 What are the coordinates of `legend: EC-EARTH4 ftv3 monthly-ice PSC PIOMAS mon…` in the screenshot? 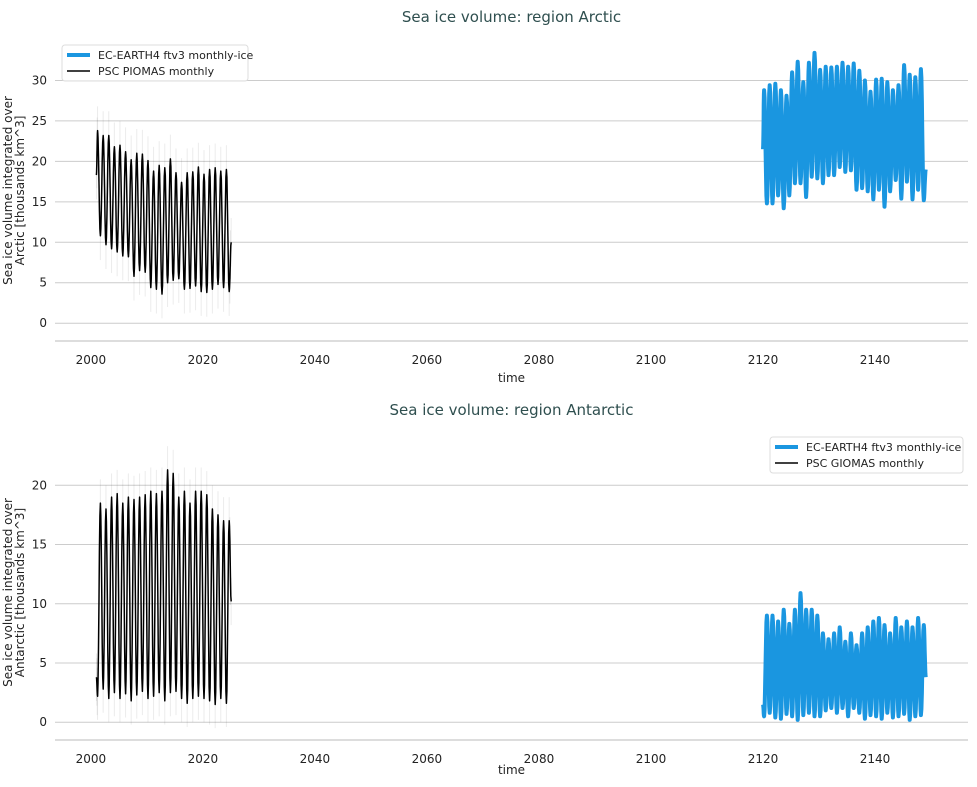 It's located at (157, 63).